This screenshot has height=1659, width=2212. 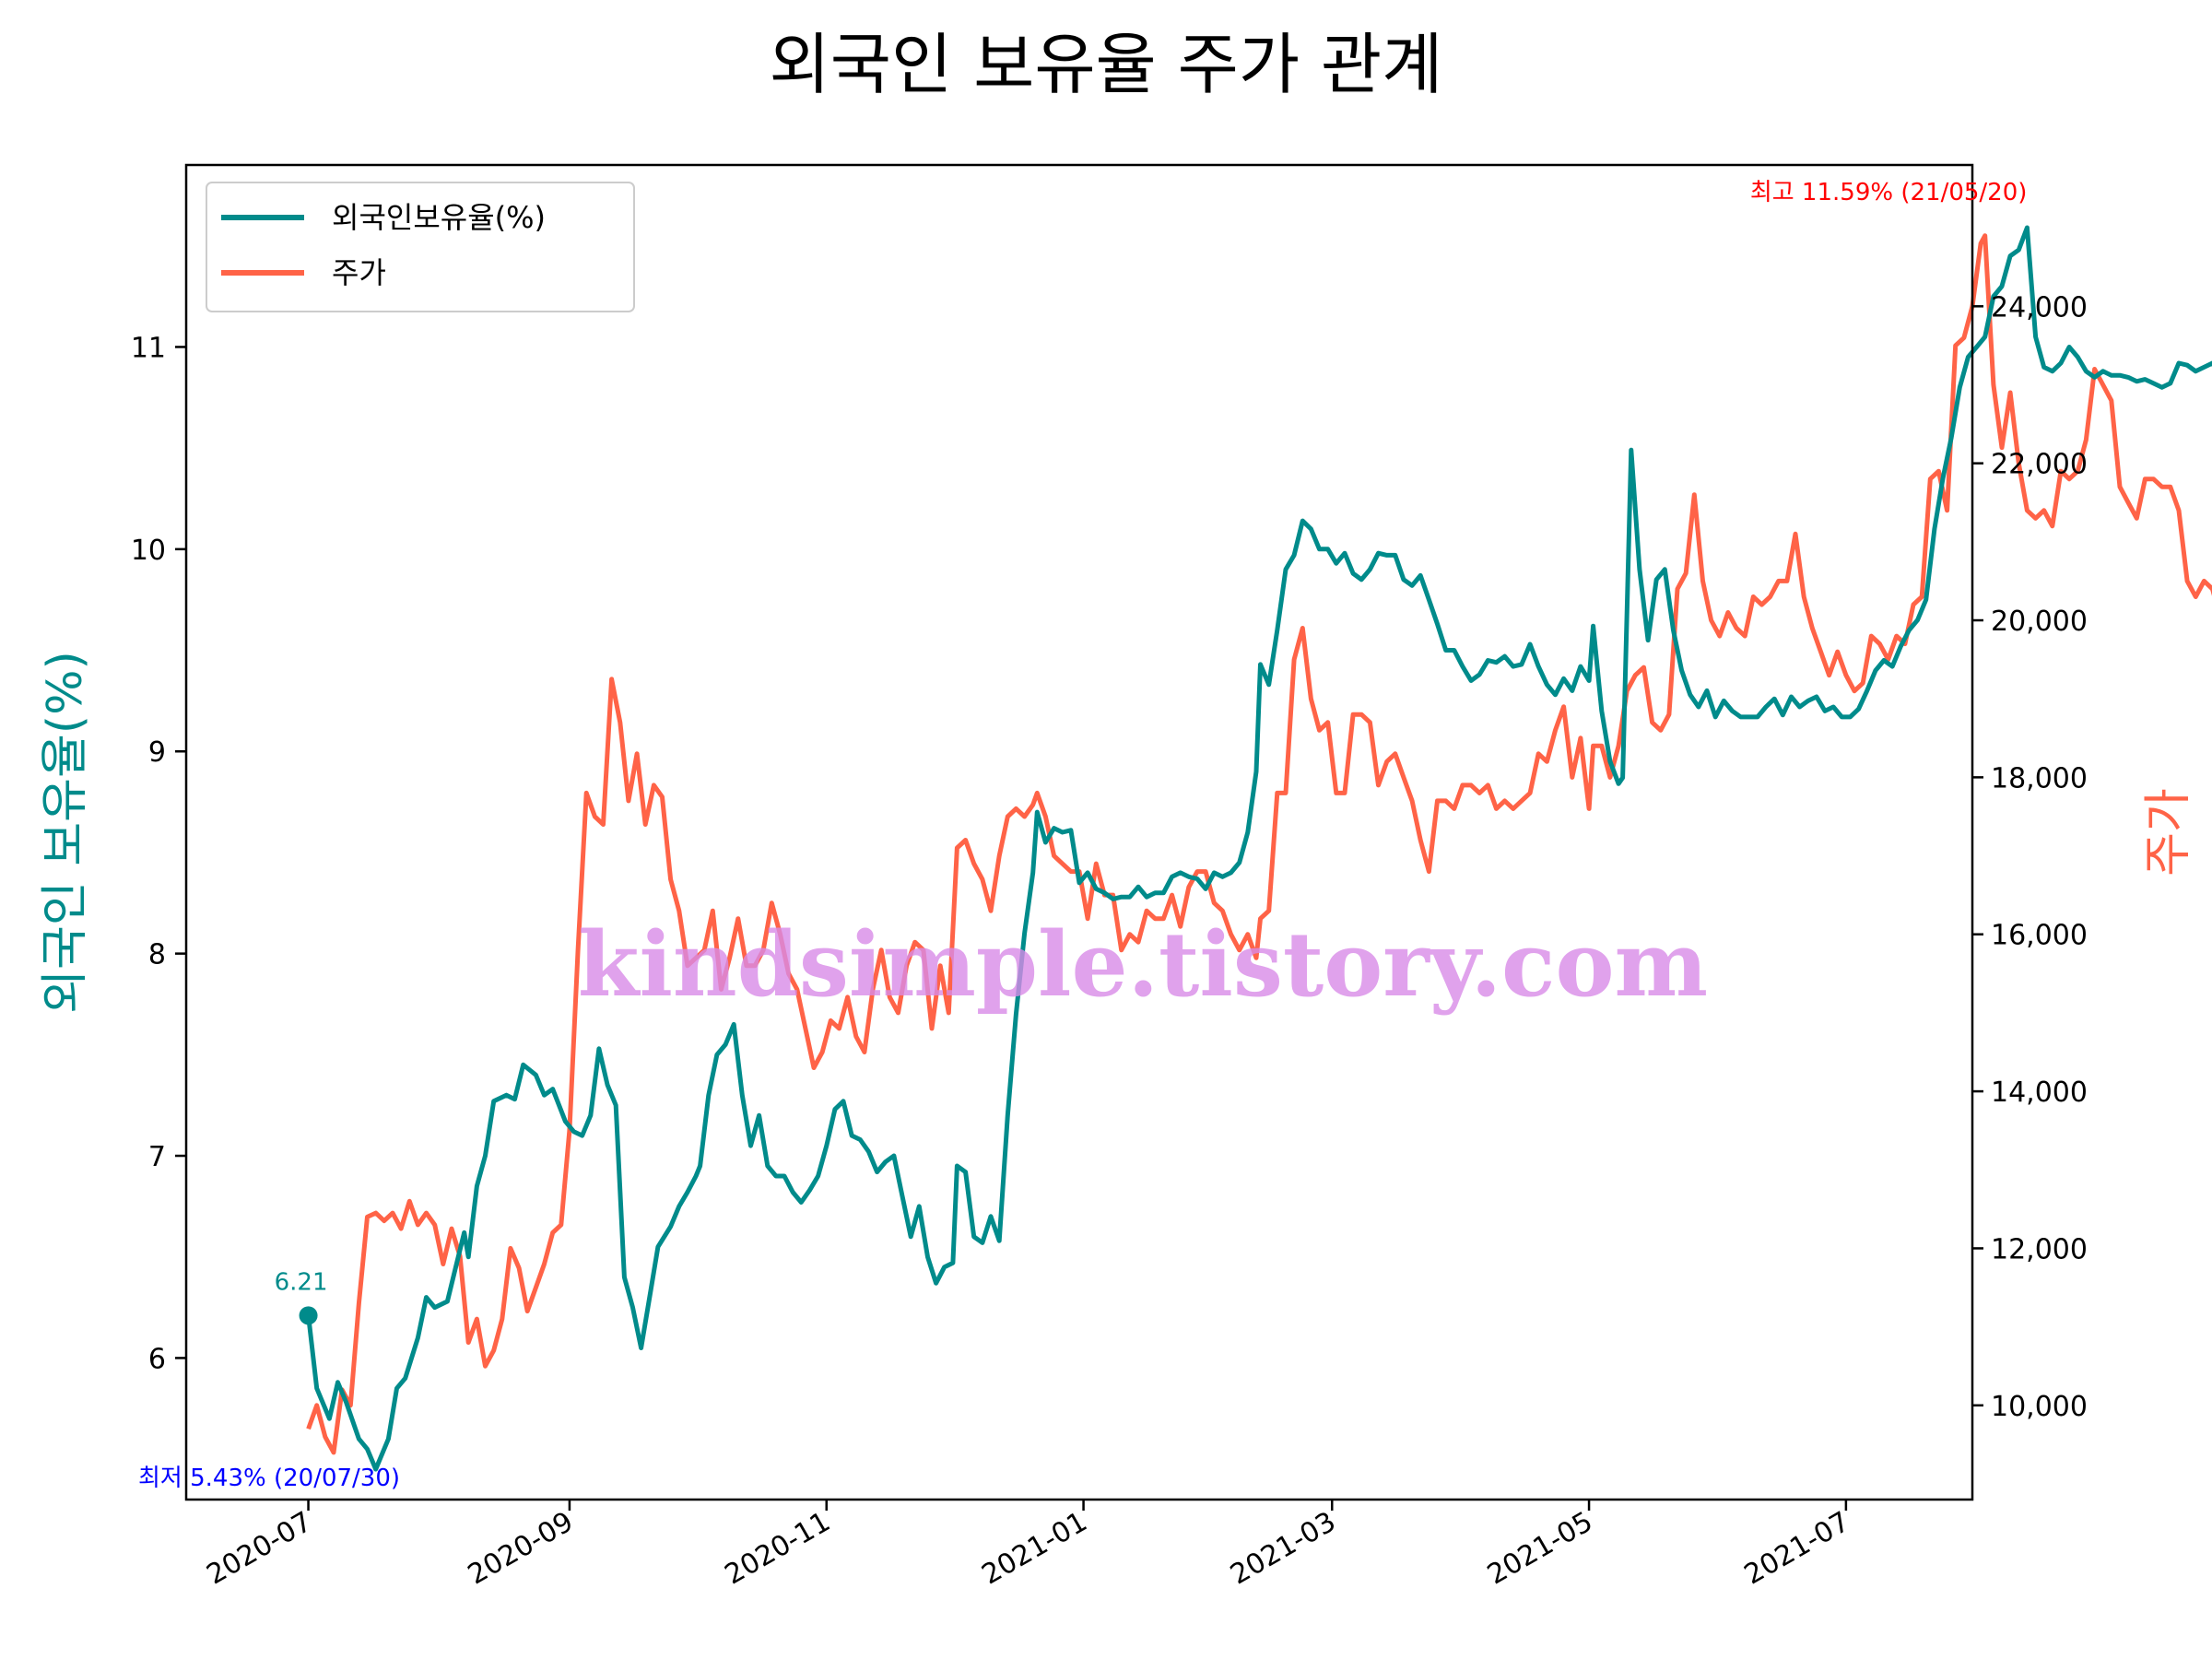 What do you see at coordinates (148, 551) in the screenshot?
I see `y-left-tick-label: 10` at bounding box center [148, 551].